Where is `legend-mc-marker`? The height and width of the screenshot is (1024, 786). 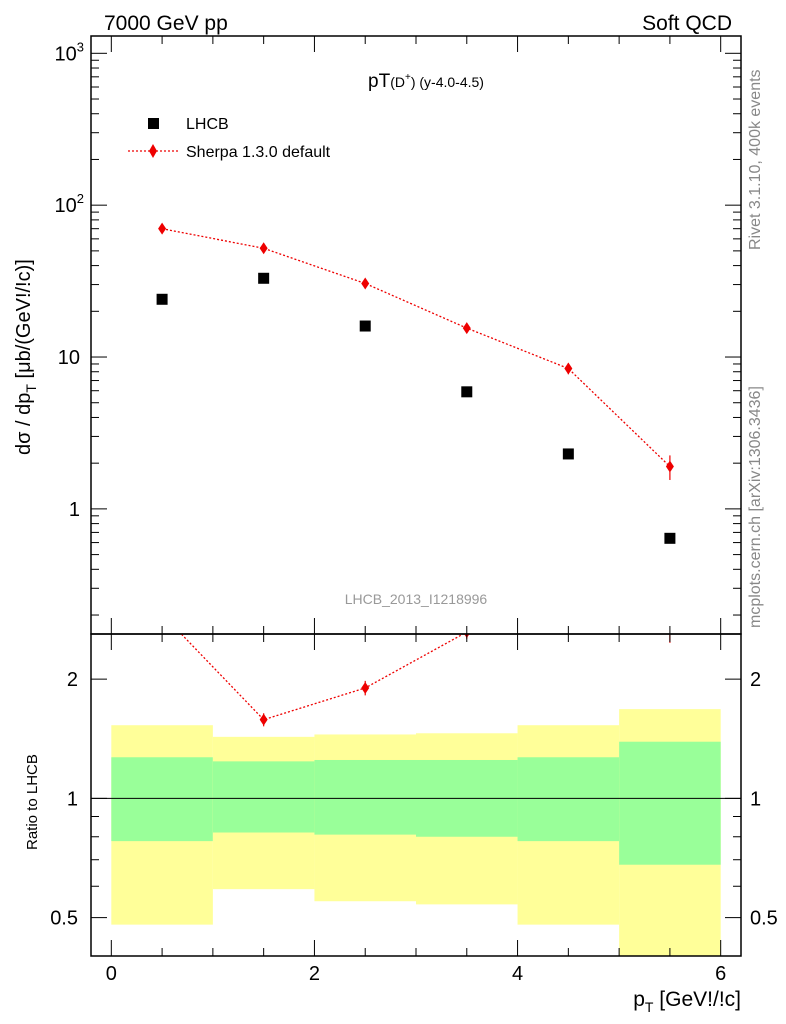 legend-mc-marker is located at coordinates (153, 151).